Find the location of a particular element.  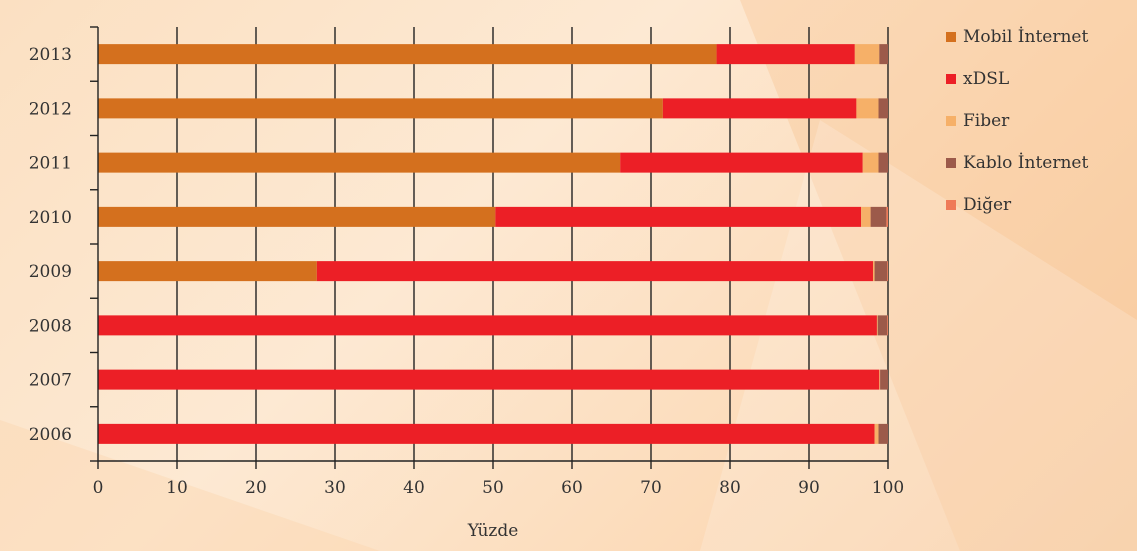

legend-label: Kablo İnternet is located at coordinates (1026, 162).